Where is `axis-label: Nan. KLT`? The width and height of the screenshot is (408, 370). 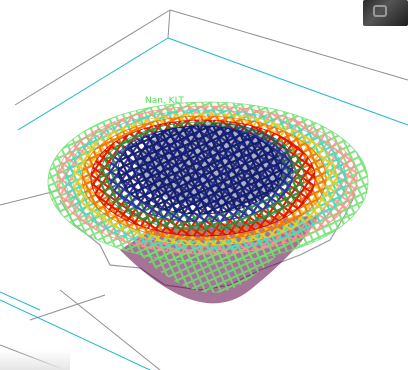
axis-label: Nan. KLT is located at coordinates (164, 101).